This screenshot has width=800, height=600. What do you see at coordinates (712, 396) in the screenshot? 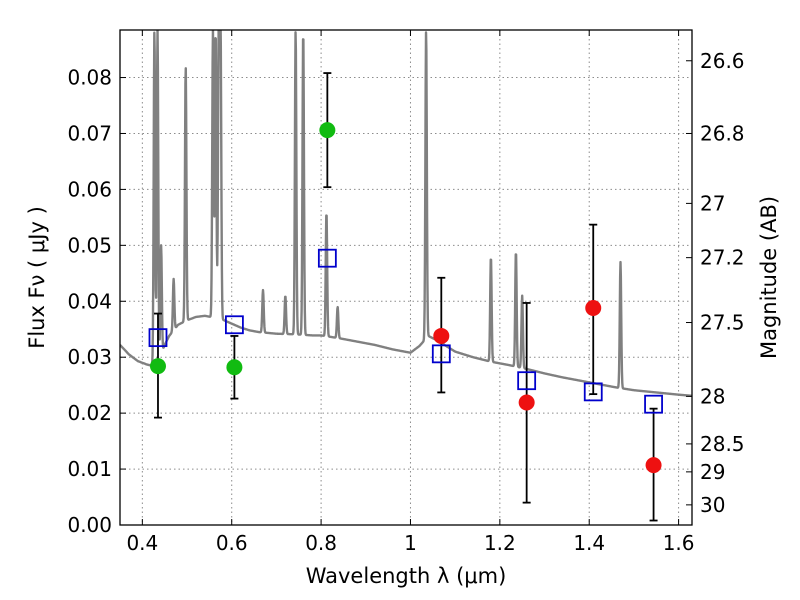
I see `y2-tick-label: 28` at bounding box center [712, 396].